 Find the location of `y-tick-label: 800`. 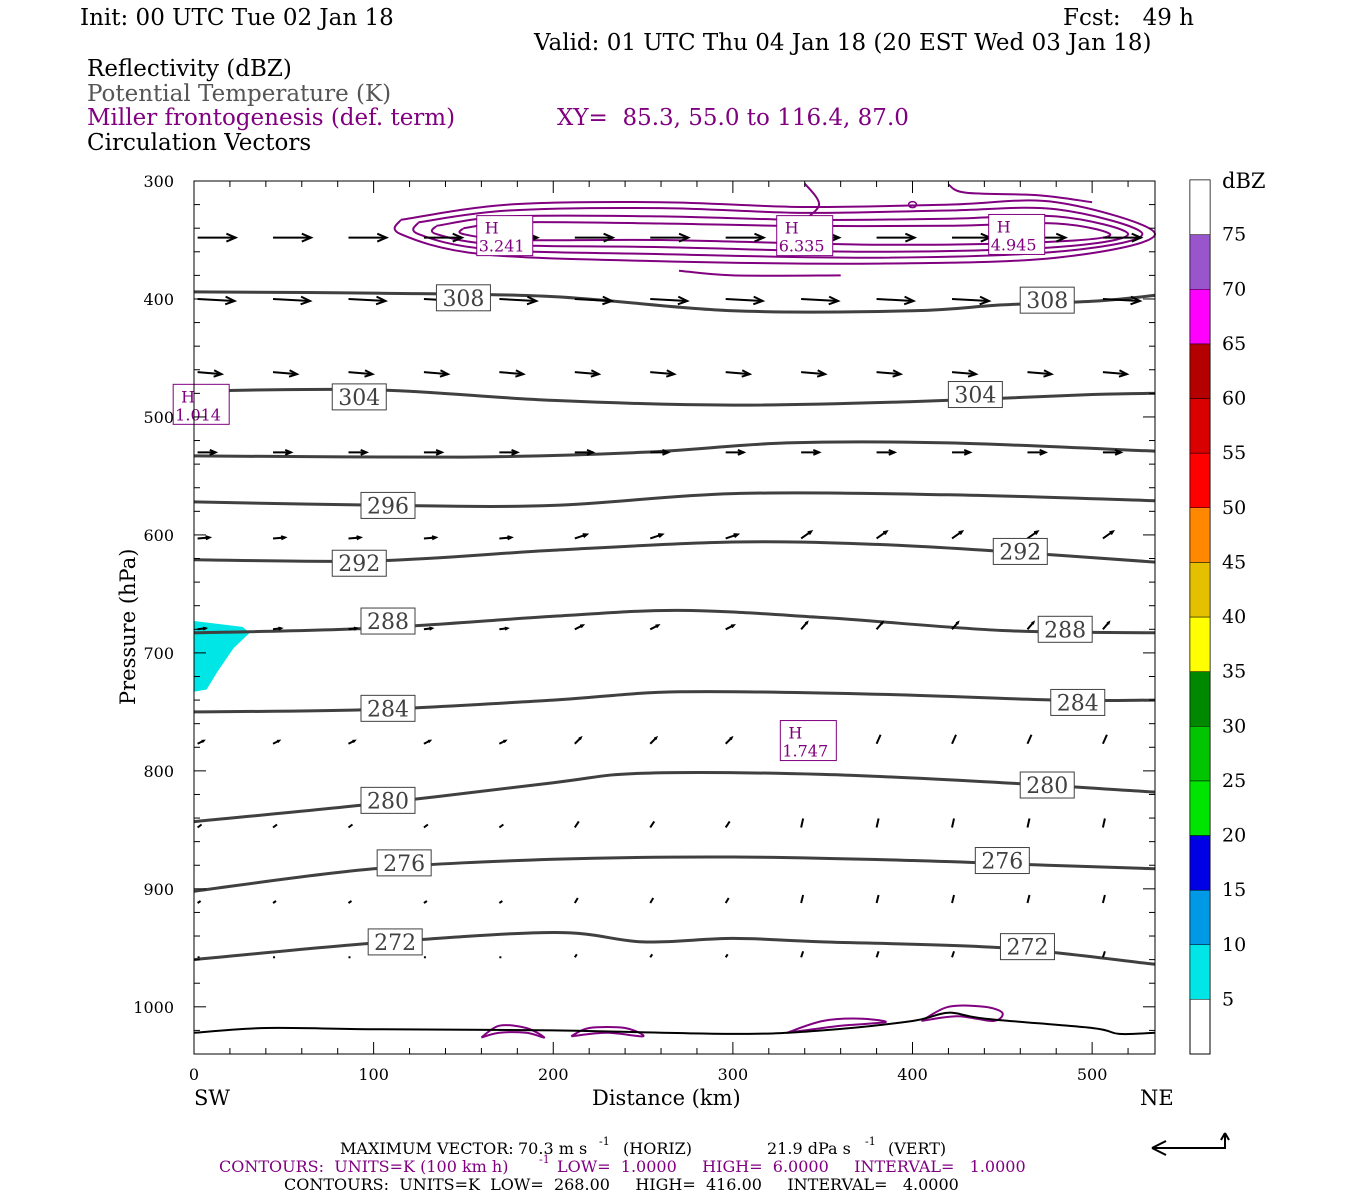

y-tick-label: 800 is located at coordinates (158, 771).